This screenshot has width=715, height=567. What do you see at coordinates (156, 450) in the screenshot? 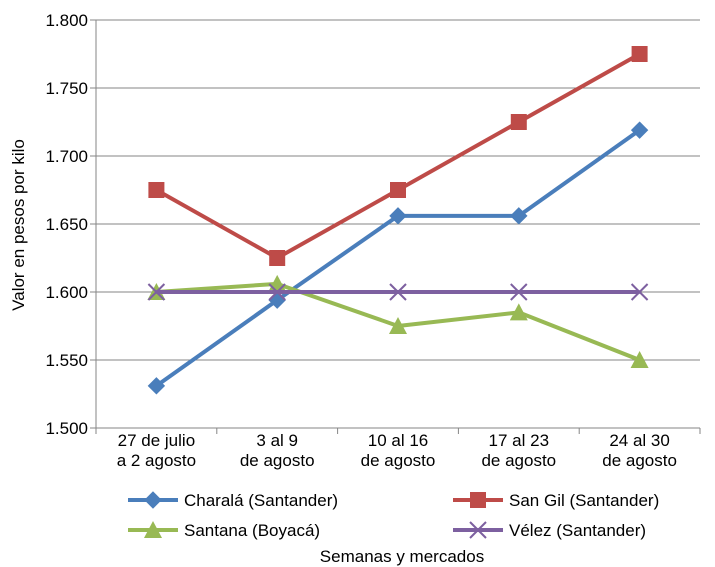
I see `x-tick-label: 27 de julio a 2 agosto` at bounding box center [156, 450].